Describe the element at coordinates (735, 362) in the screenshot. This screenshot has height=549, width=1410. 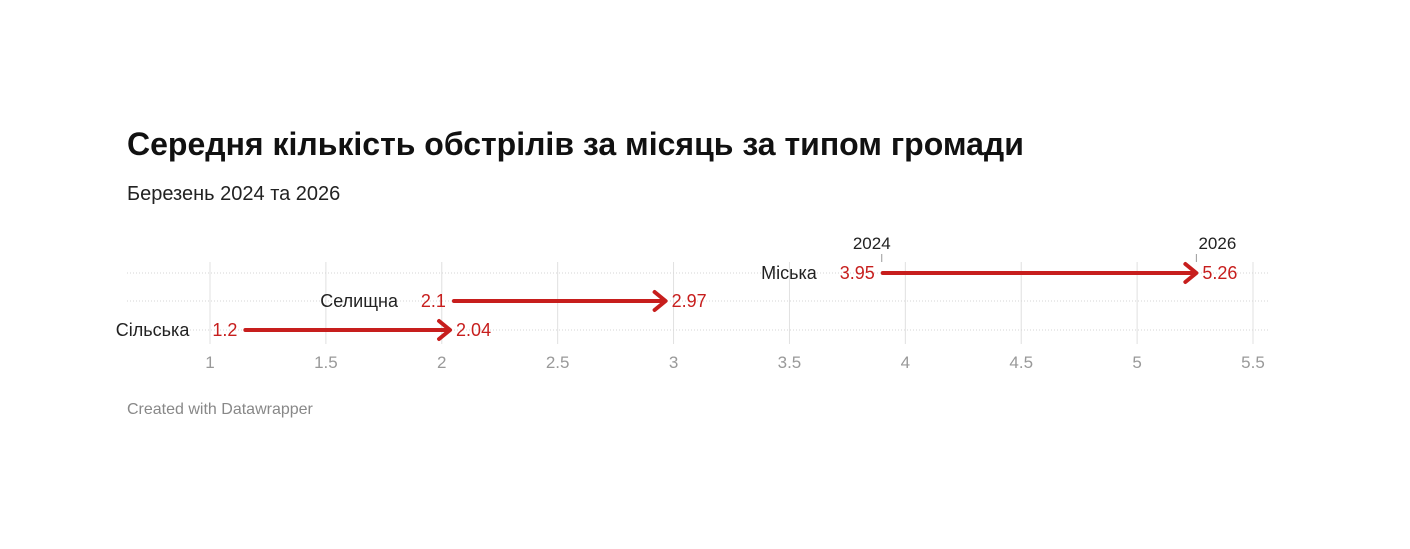
I see `x-axis: 1 1.5 2 2.5 3 3.5 4 4.5 5 5.5` at that location.